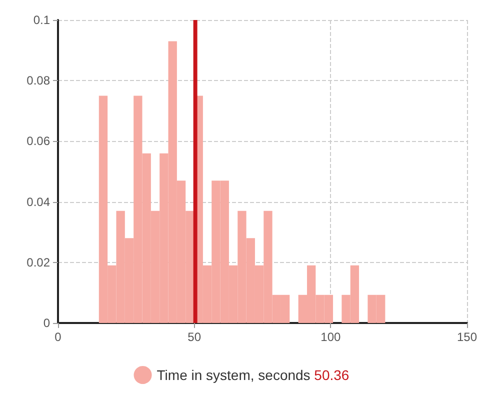 The height and width of the screenshot is (401, 483). What do you see at coordinates (41, 20) in the screenshot?
I see `y-tick-label: 0.1` at bounding box center [41, 20].